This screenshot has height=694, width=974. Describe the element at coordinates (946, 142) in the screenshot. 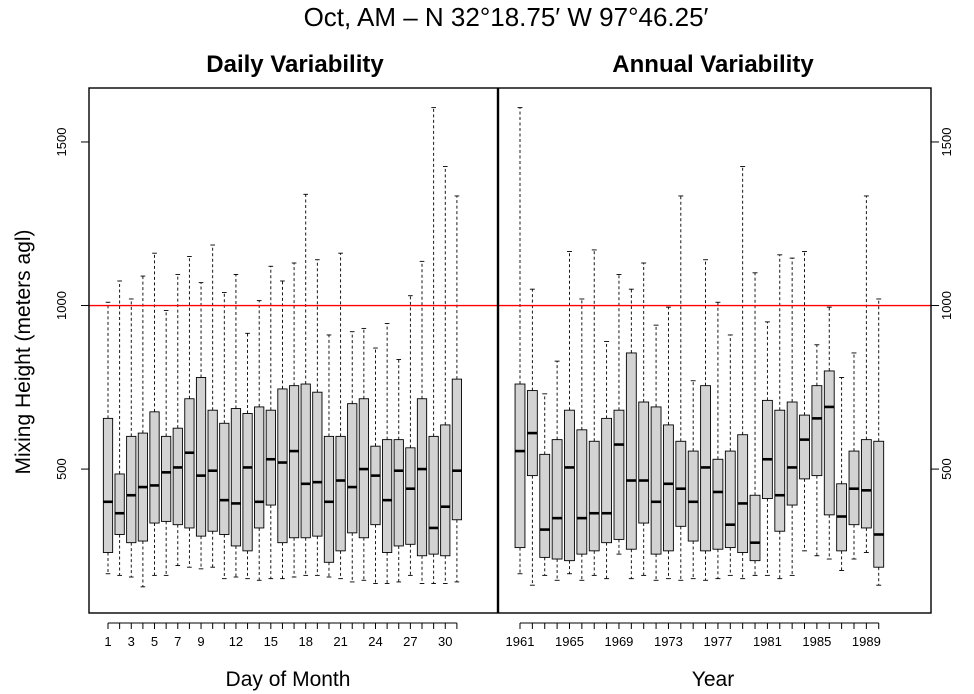

I see `y-tick-label-right-1500: 1500` at that location.